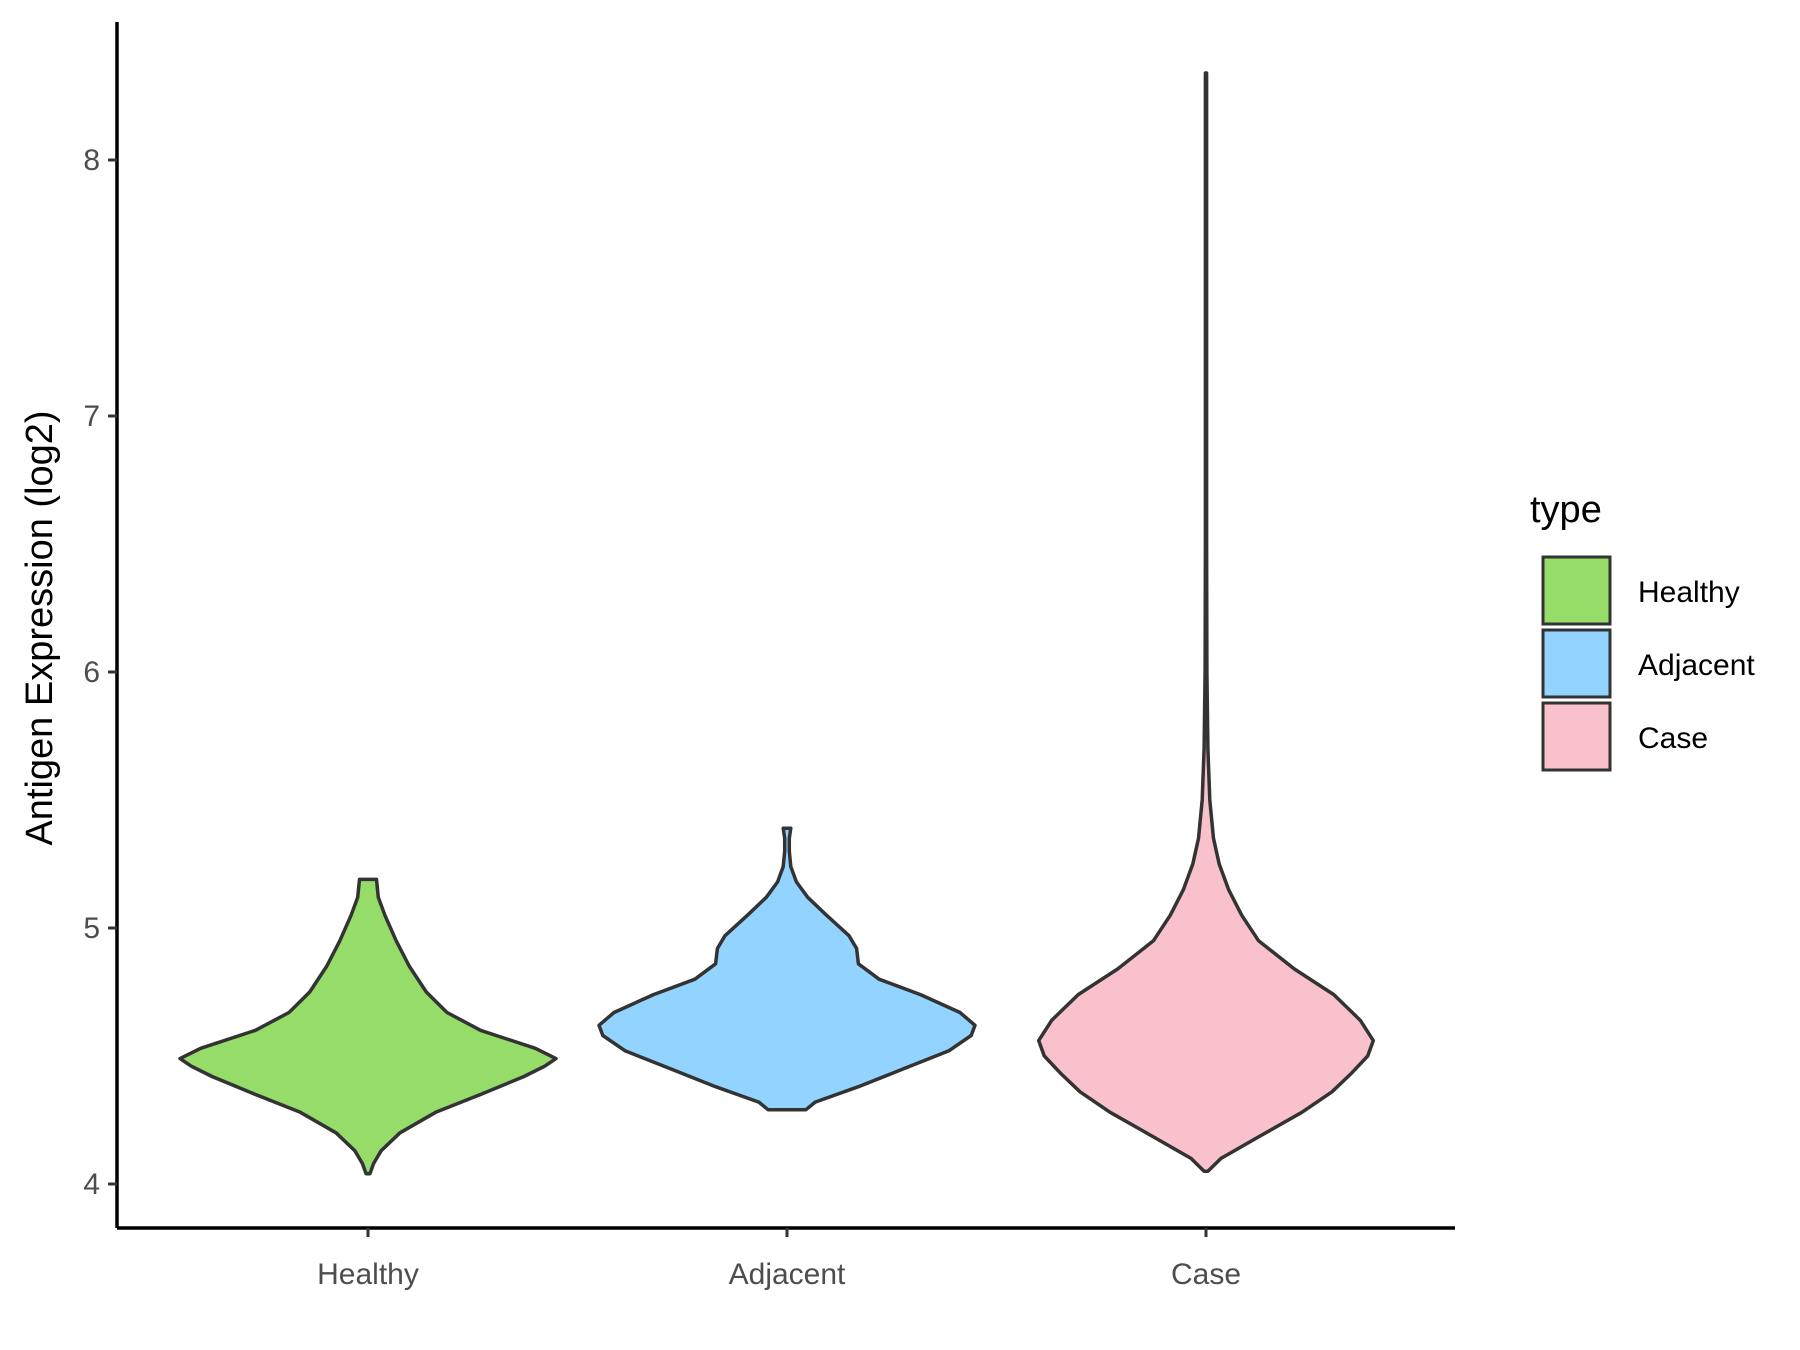  I want to click on legend-key-case, so click(1576, 736).